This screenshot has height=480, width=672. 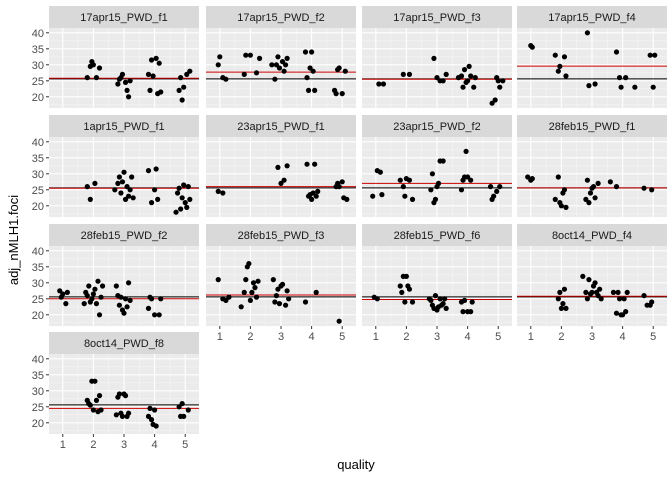 What do you see at coordinates (591, 18) in the screenshot?
I see `facet-title: 17apr15_PWD_f4` at bounding box center [591, 18].